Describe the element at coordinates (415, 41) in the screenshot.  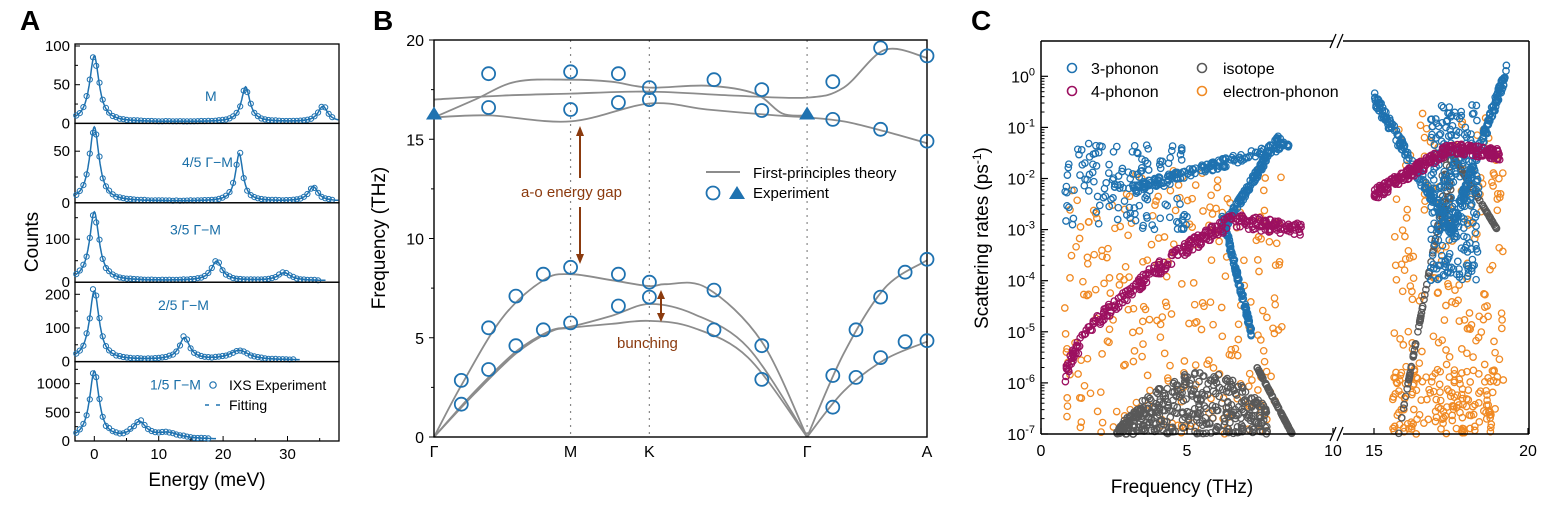
I see `y-tick-label: 20` at that location.